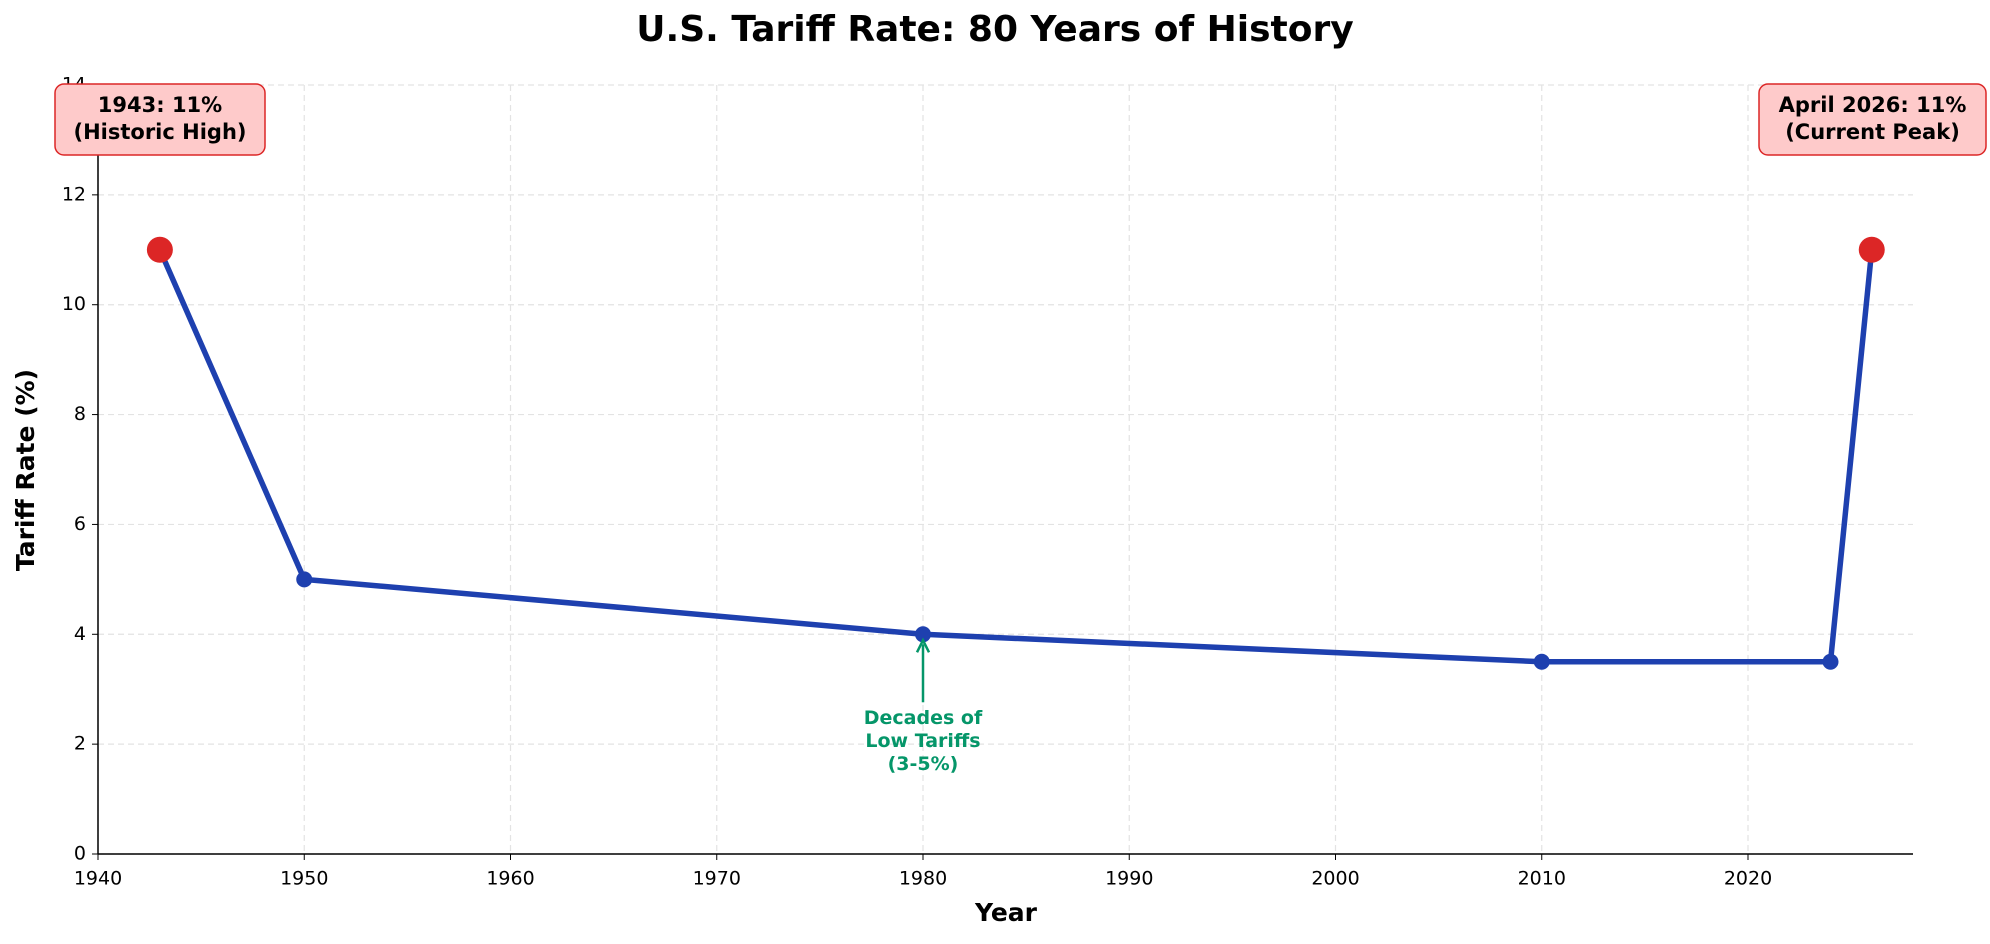 This screenshot has height=944, width=1990. Describe the element at coordinates (1335, 879) in the screenshot. I see `x-tick-label: 2000` at that location.